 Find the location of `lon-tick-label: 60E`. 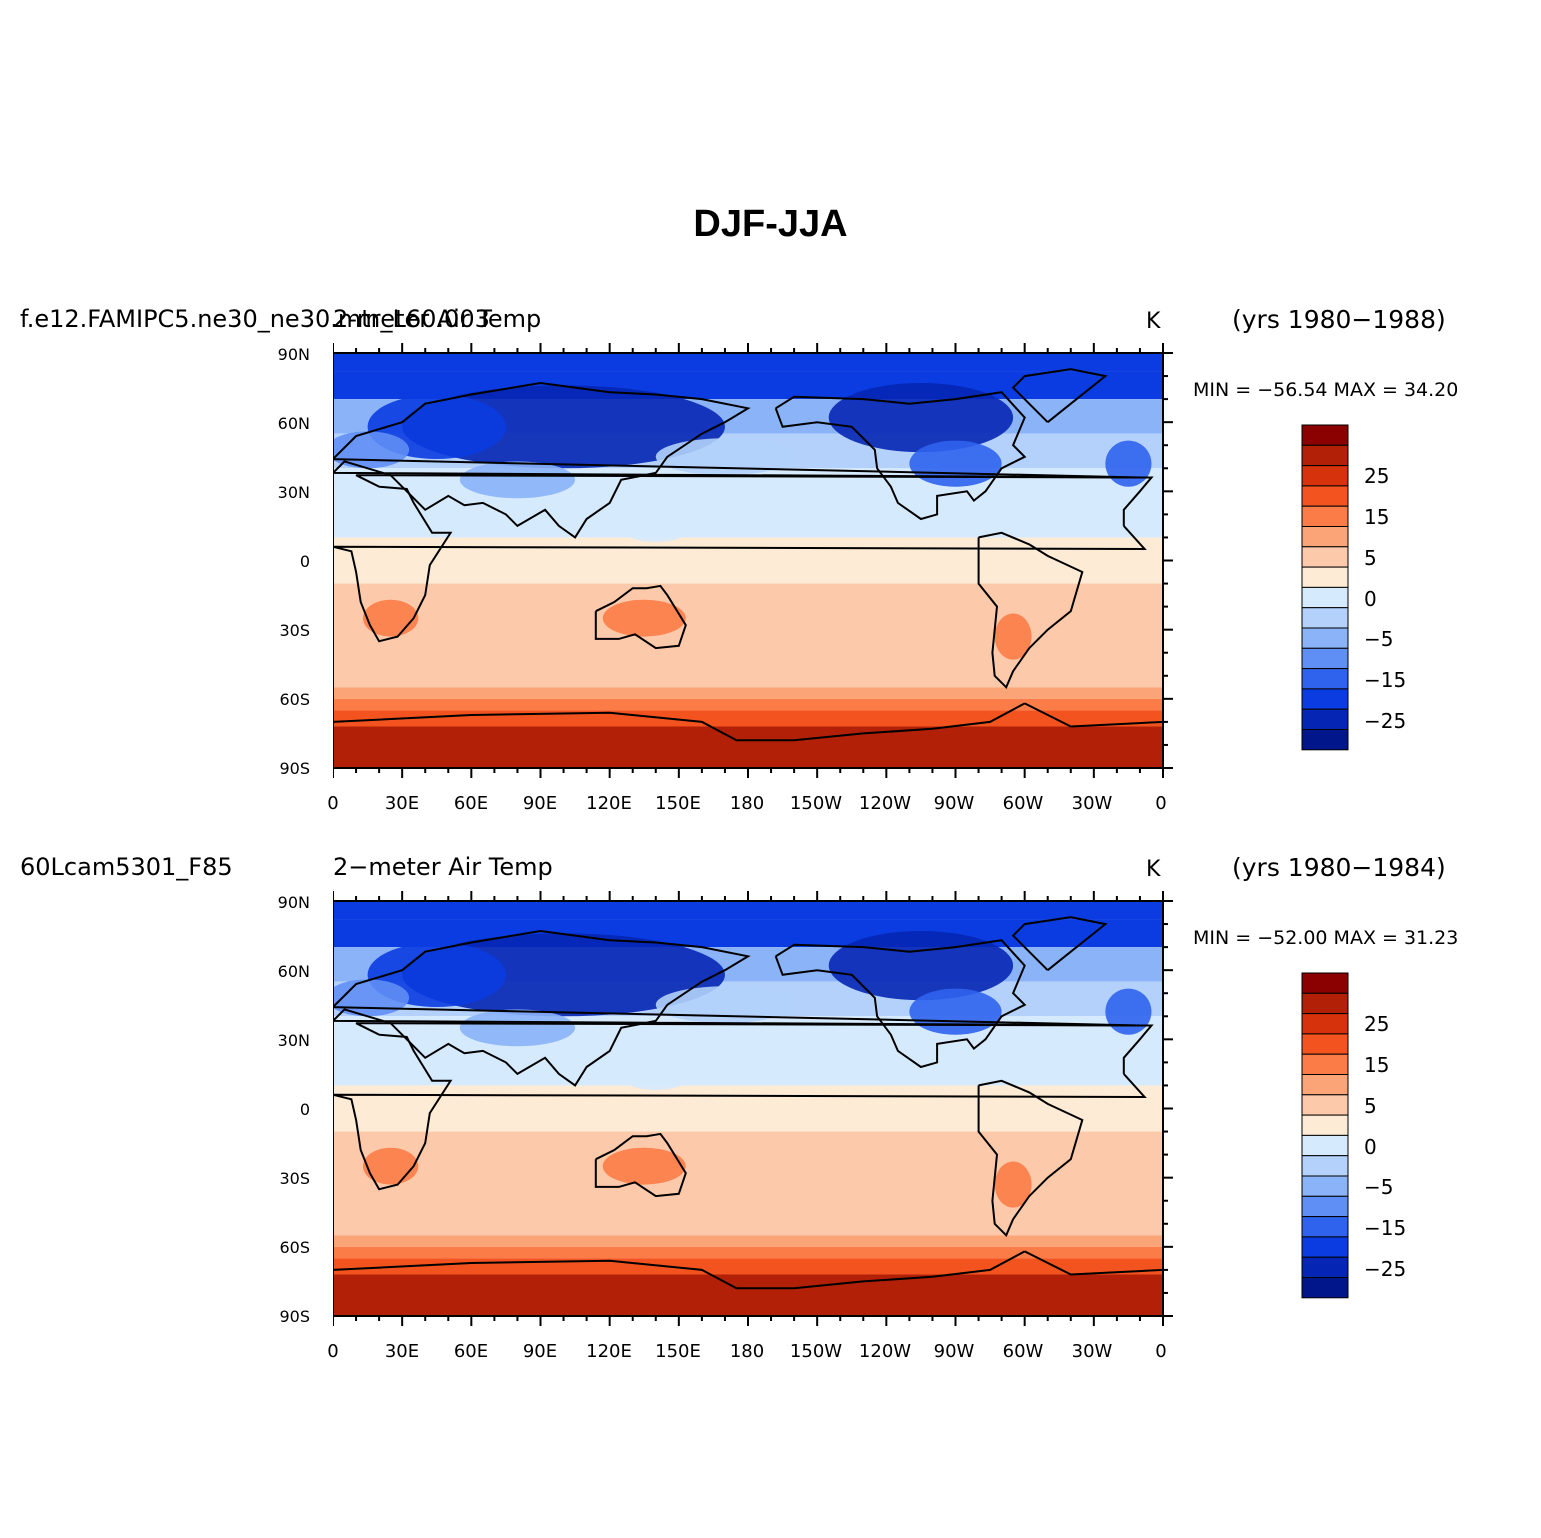

lon-tick-label: 60E is located at coordinates (471, 1351).